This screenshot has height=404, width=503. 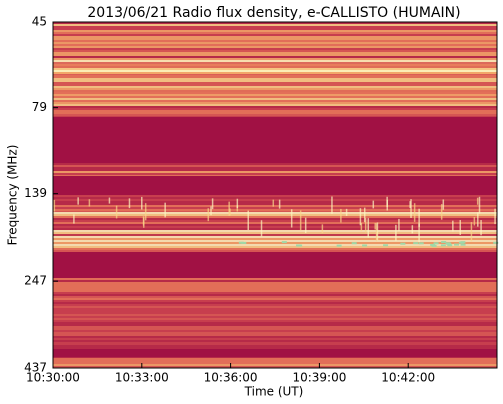 I want to click on x-tick-label: 10:33:00, so click(x=142, y=378).